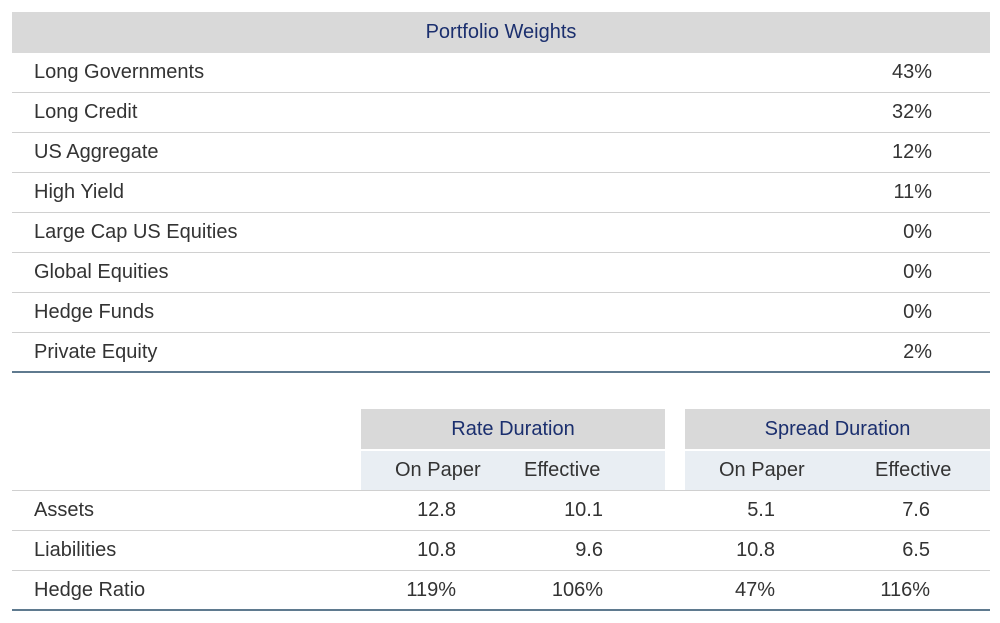 The image size is (1000, 623). I want to click on spread-effective-value: 6.5, so click(916, 550).